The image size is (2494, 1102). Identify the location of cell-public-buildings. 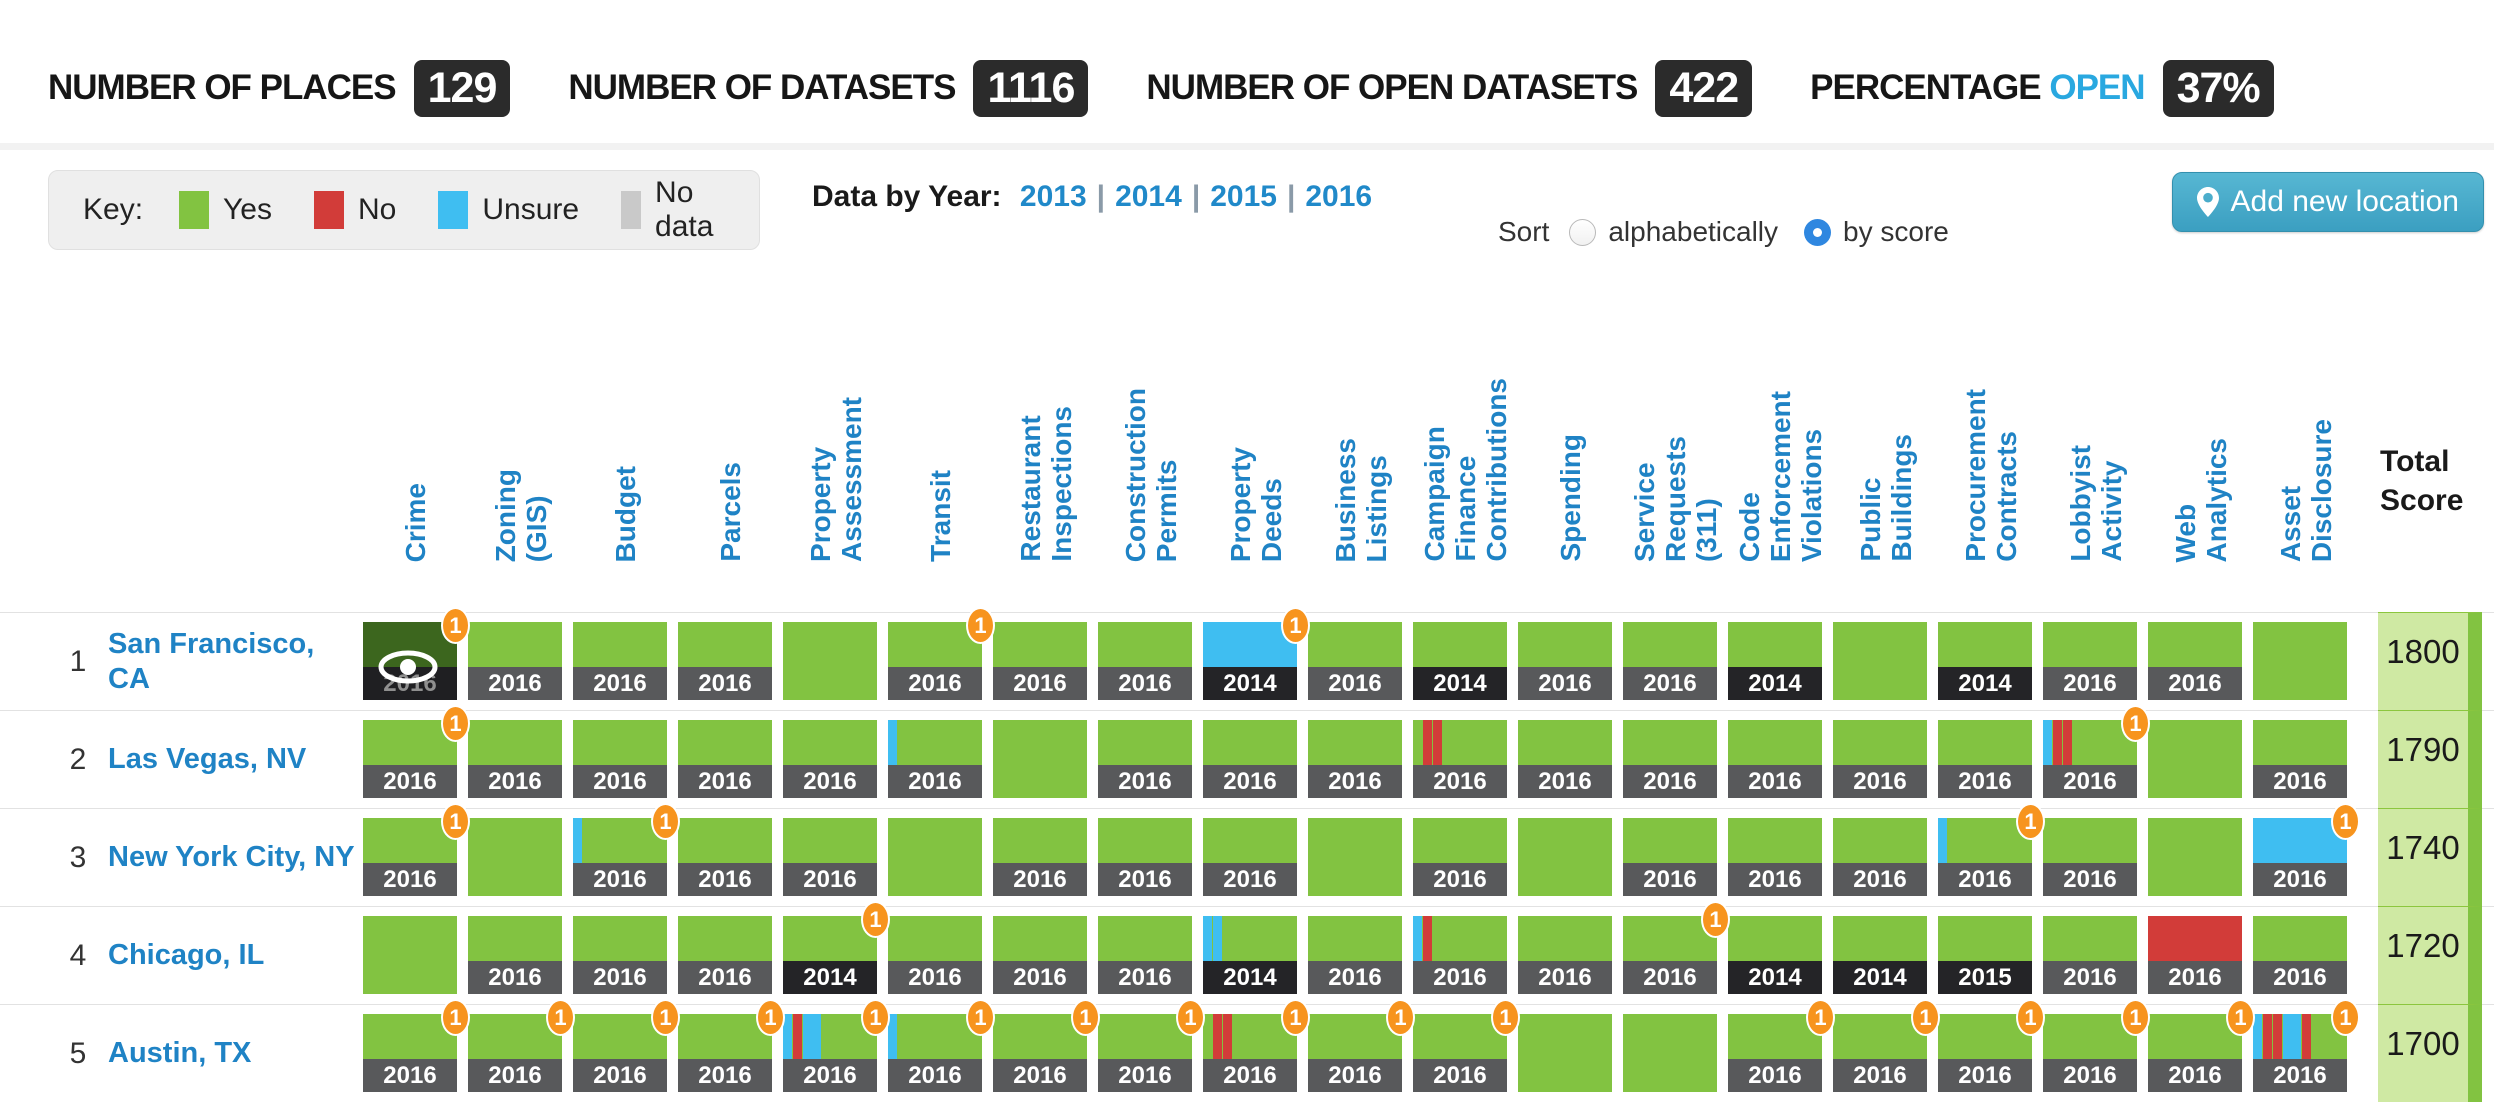
(1880, 666).